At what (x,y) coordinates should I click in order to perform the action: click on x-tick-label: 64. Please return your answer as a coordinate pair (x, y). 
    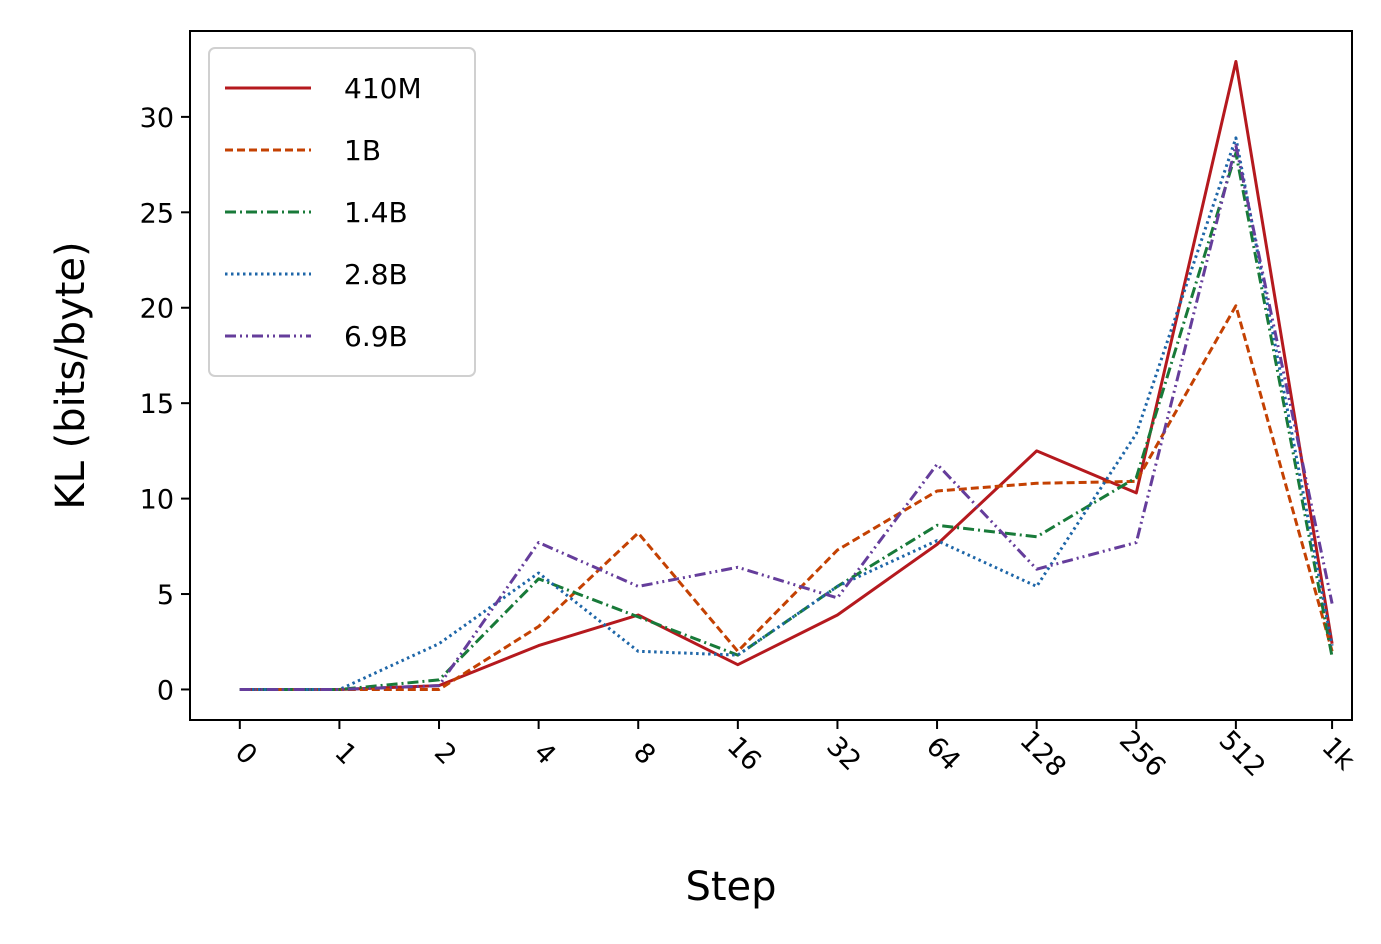
    Looking at the image, I should click on (943, 754).